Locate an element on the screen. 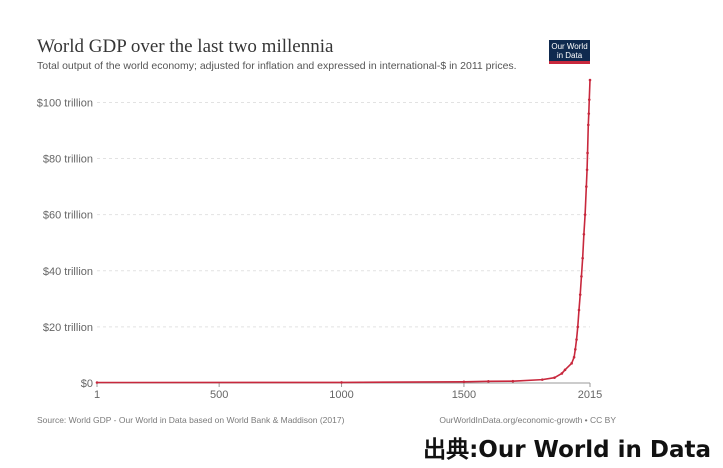  y-tick-label: $100 trillion is located at coordinates (65, 103).